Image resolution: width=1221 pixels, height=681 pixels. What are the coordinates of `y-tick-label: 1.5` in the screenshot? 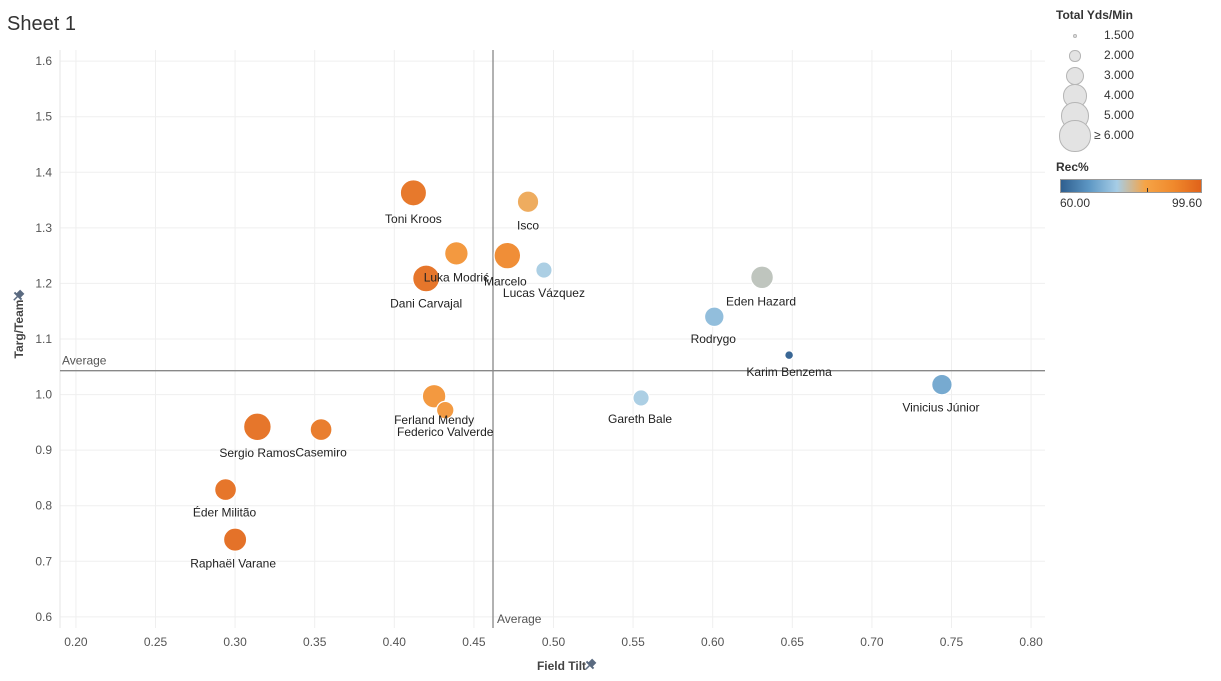 It's located at (43, 117).